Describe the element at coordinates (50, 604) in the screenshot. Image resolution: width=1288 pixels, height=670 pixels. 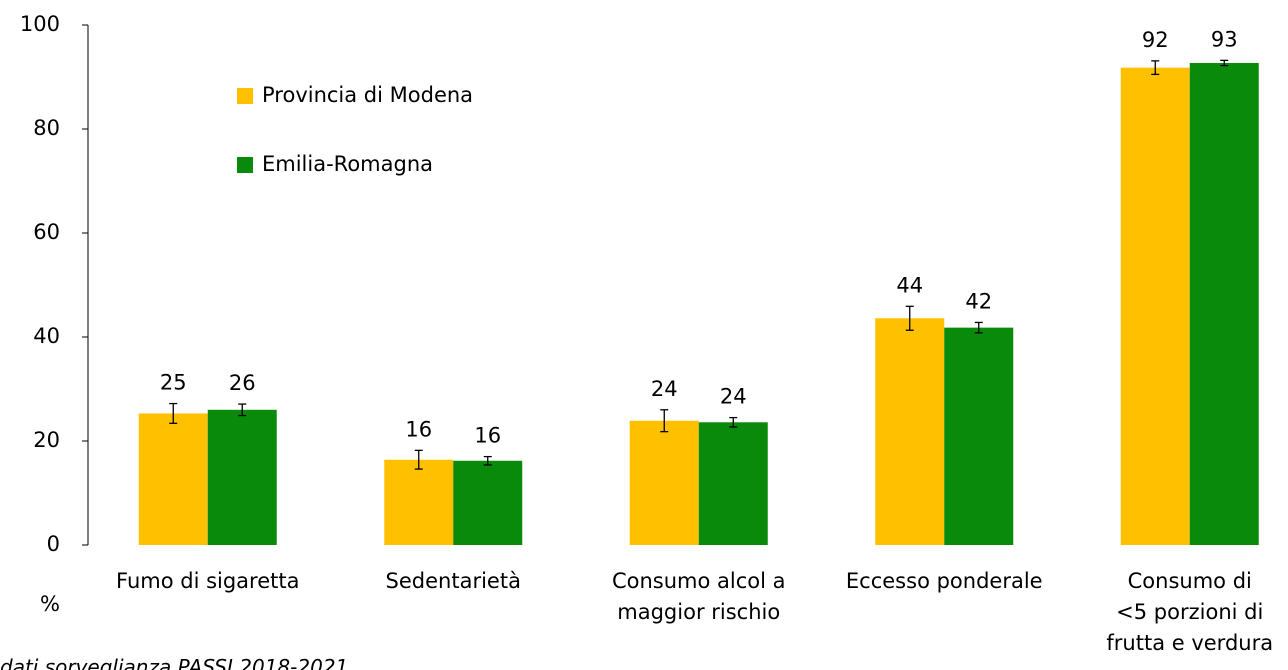
I see `y-axis-label: %` at that location.